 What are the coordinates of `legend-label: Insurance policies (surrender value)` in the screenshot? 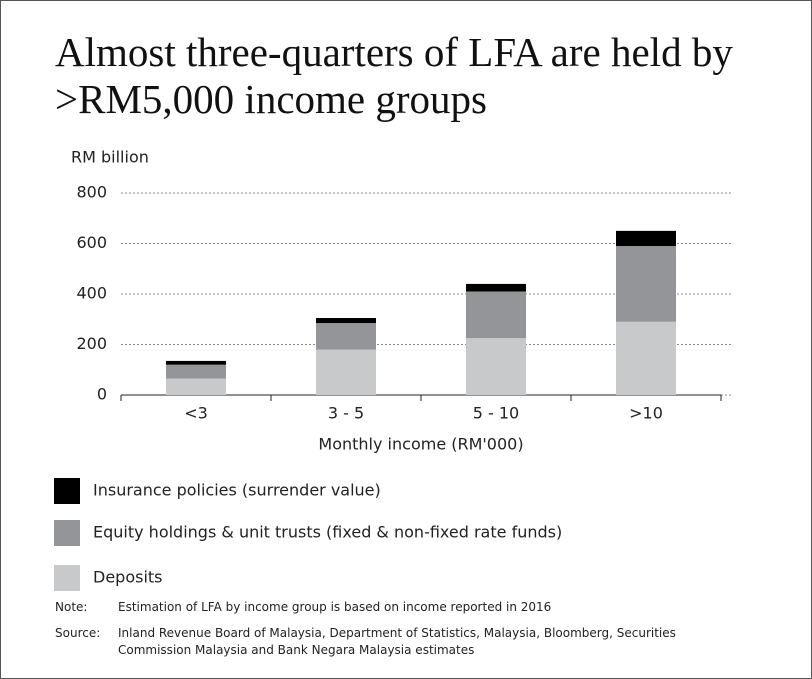 It's located at (237, 490).